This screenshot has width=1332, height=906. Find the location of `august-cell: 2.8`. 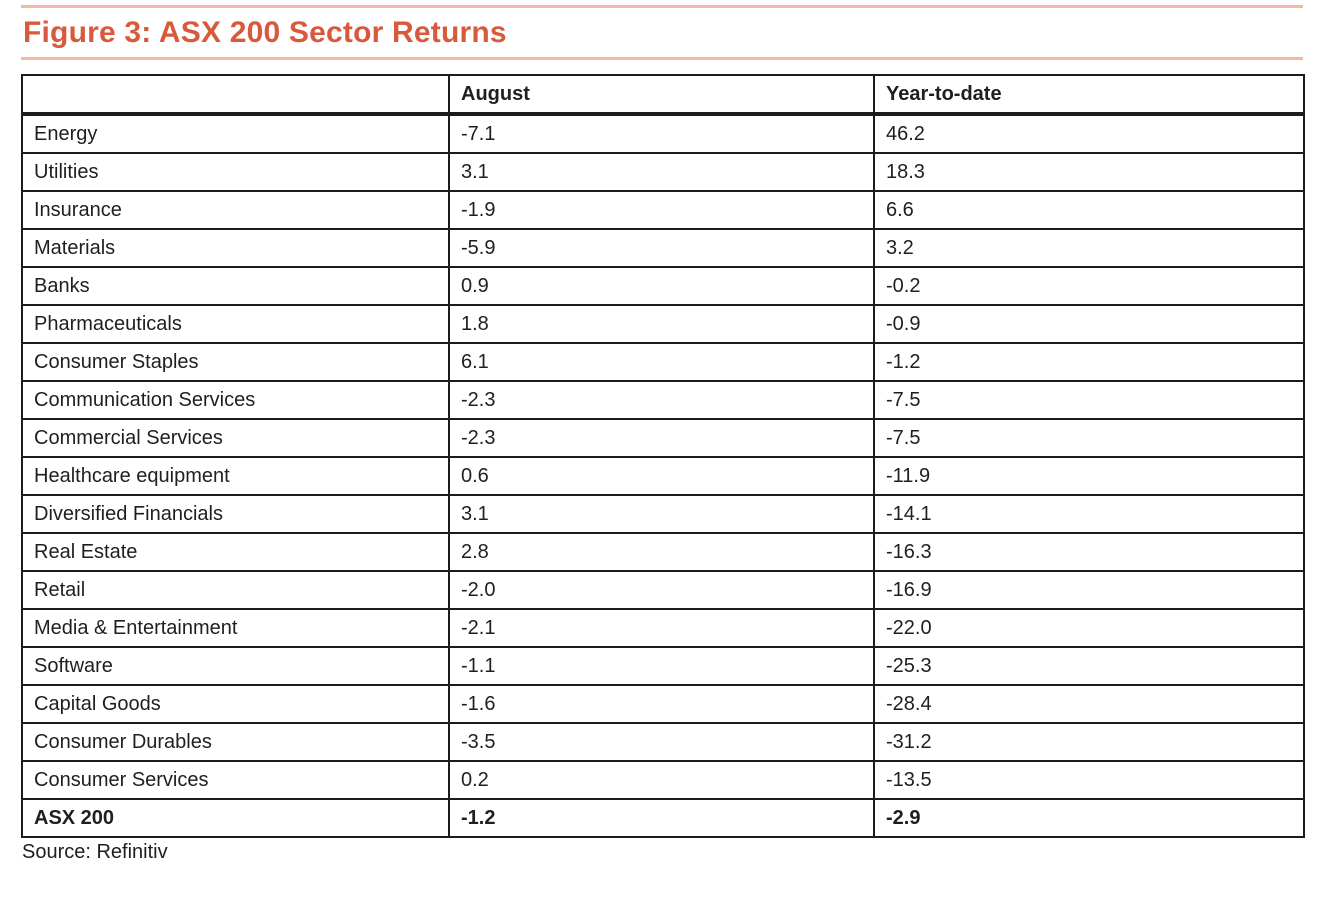

august-cell: 2.8 is located at coordinates (661, 552).